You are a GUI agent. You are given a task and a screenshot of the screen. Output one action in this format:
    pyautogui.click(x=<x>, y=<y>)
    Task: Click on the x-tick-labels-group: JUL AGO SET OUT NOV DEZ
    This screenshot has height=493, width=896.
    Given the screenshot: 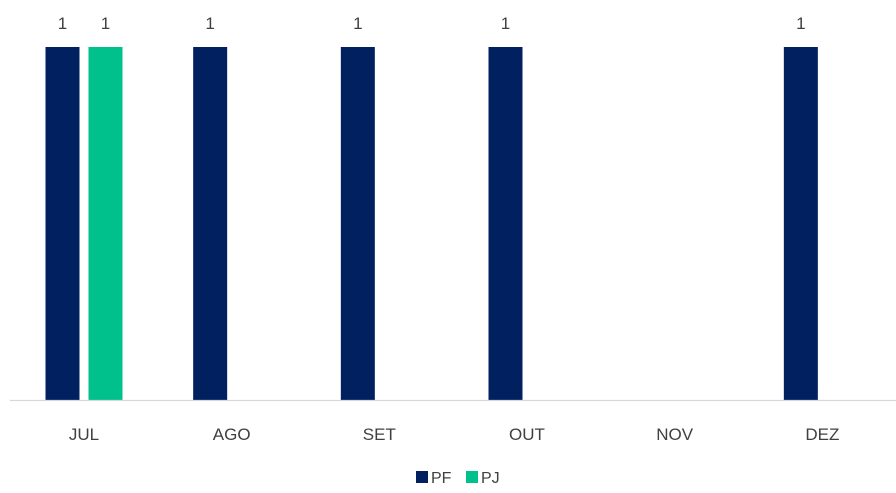 What is the action you would take?
    pyautogui.click(x=454, y=434)
    